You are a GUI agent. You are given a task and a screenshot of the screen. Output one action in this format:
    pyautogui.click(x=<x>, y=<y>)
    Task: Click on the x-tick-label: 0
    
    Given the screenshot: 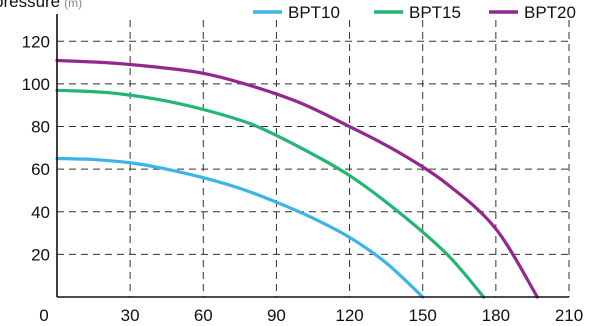 What is the action you would take?
    pyautogui.click(x=43, y=315)
    